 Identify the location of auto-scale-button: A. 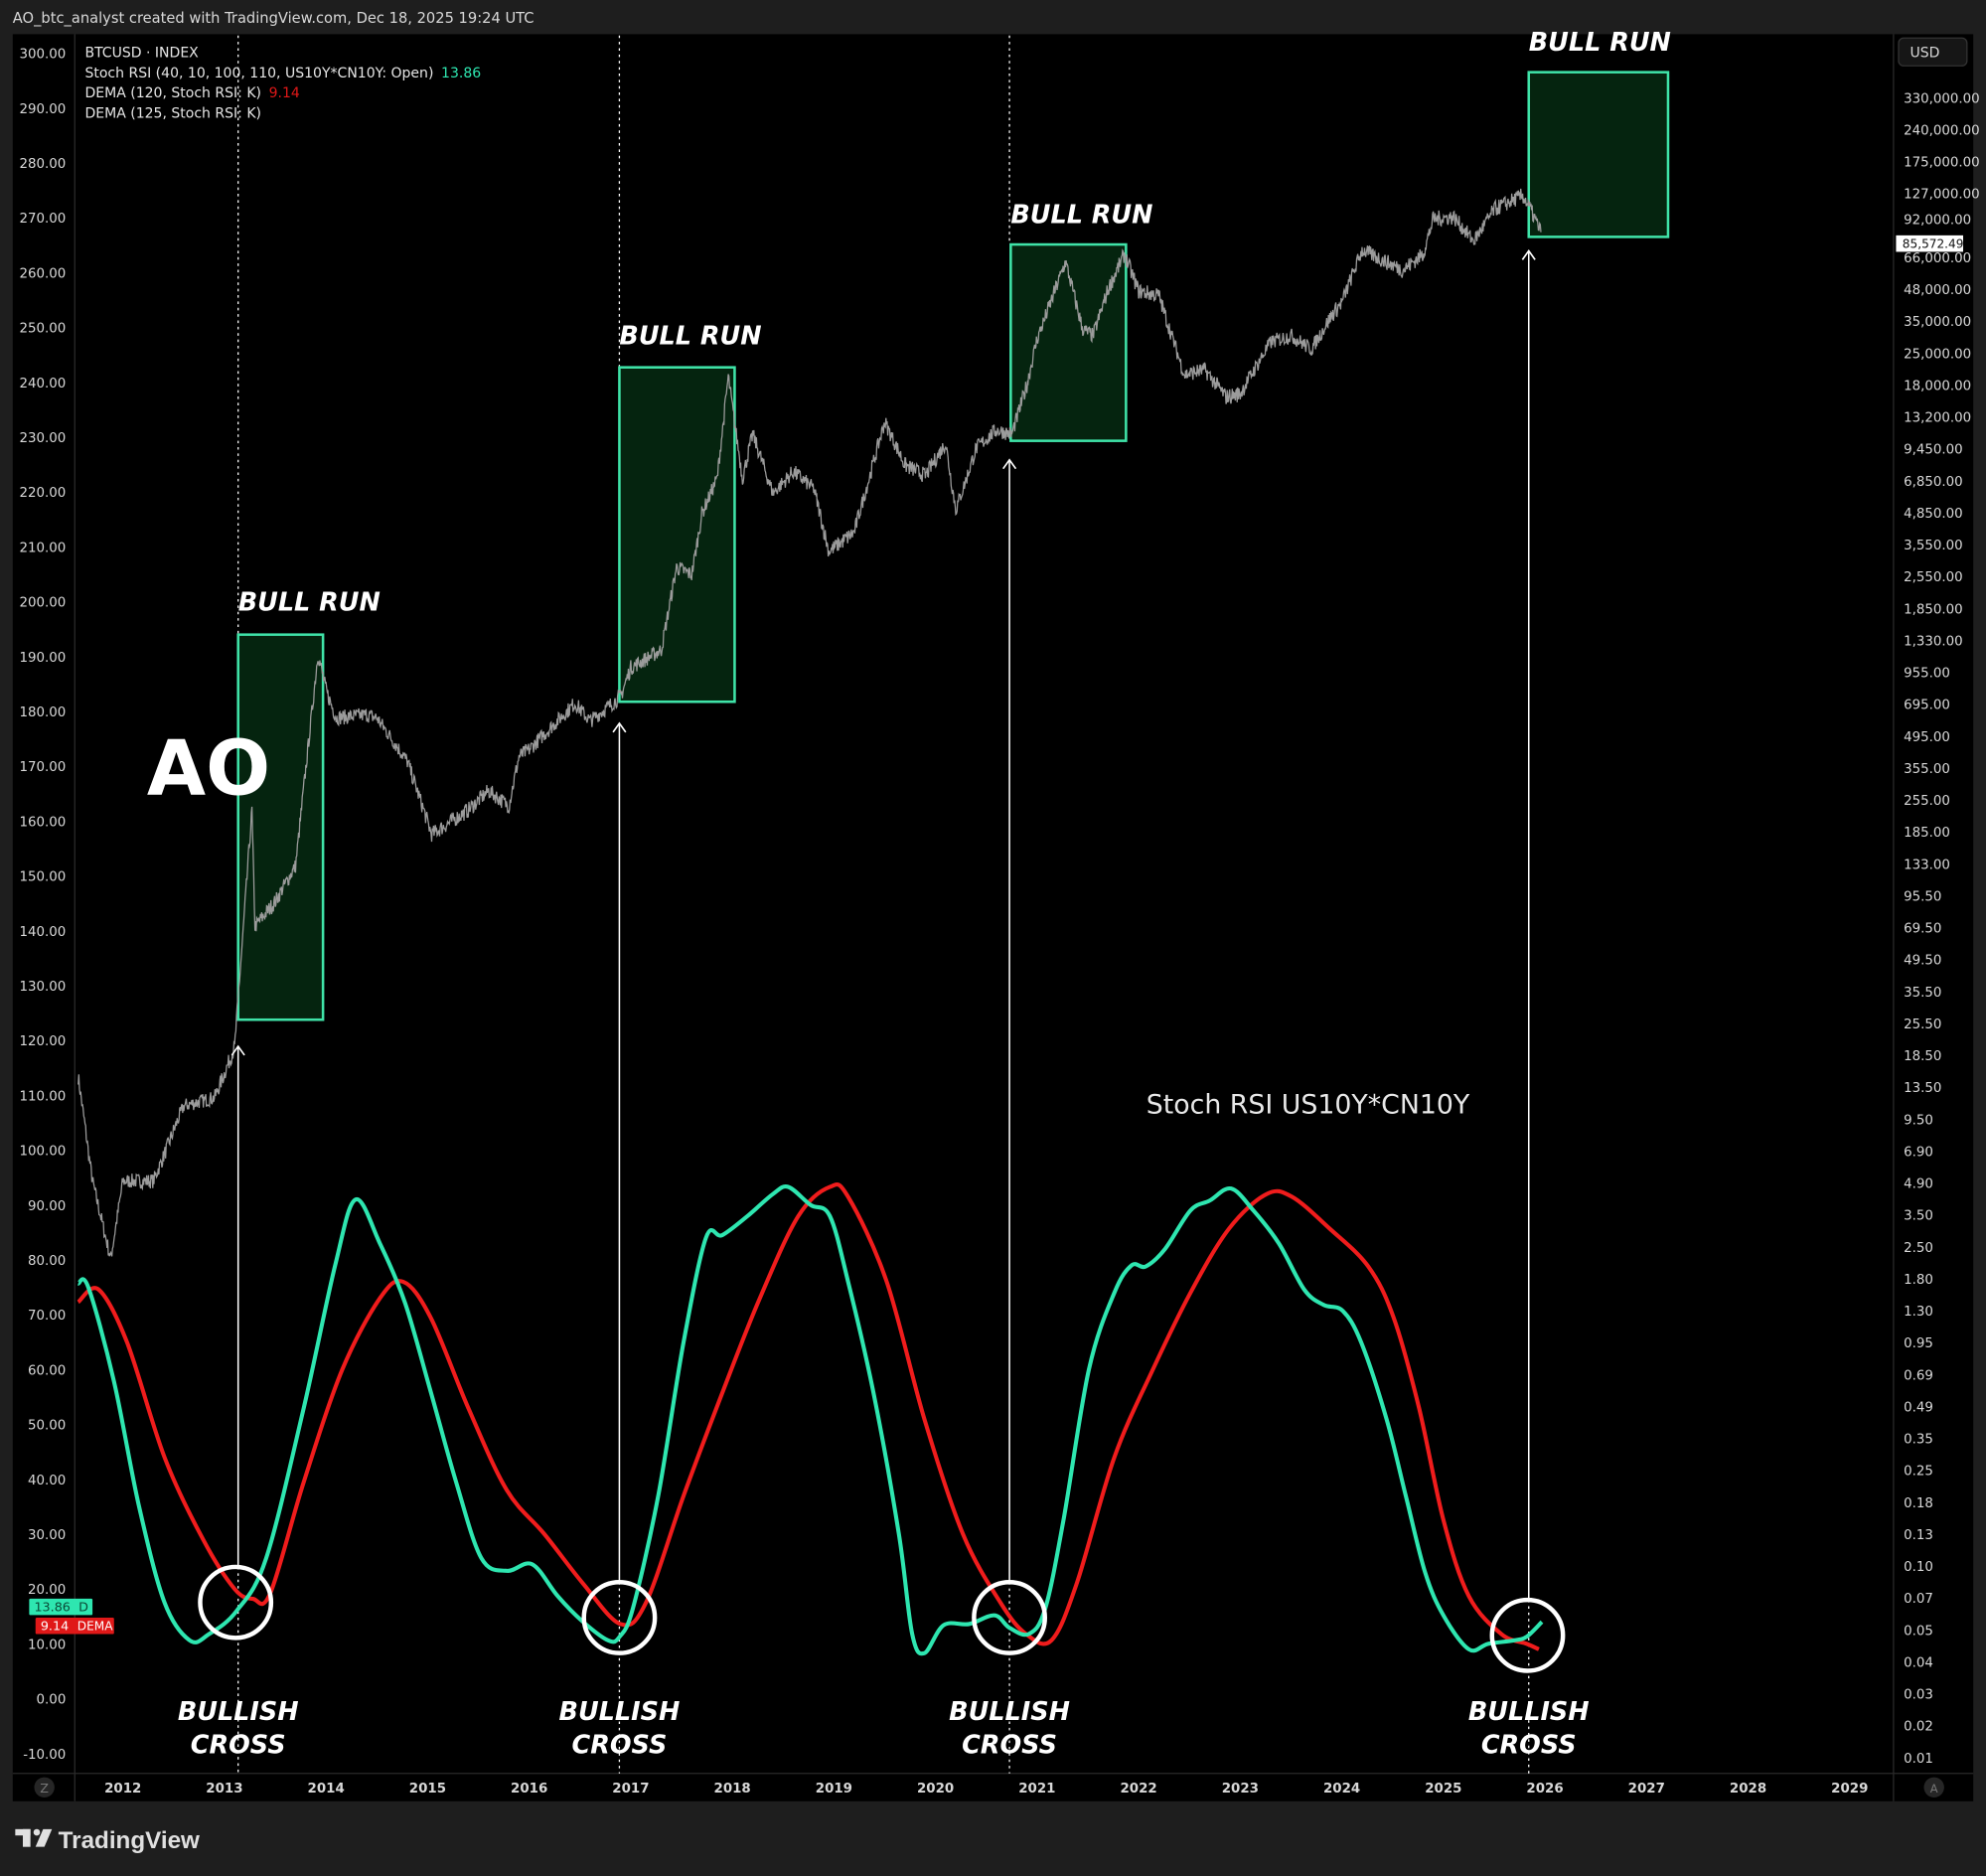
(1934, 1789).